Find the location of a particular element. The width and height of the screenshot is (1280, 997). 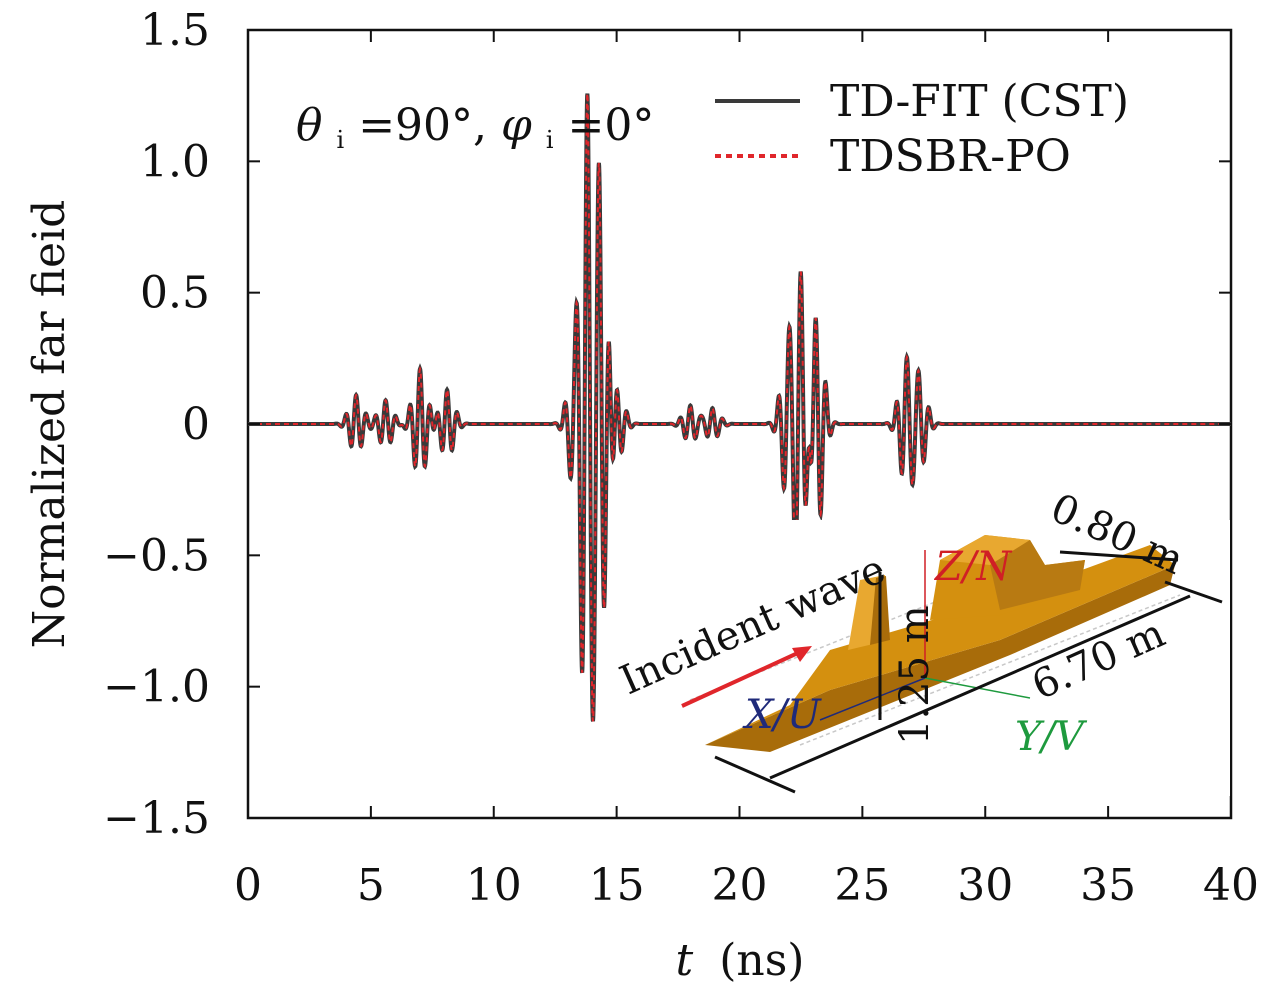

ship-superstructure-top is located at coordinates (985, 550).